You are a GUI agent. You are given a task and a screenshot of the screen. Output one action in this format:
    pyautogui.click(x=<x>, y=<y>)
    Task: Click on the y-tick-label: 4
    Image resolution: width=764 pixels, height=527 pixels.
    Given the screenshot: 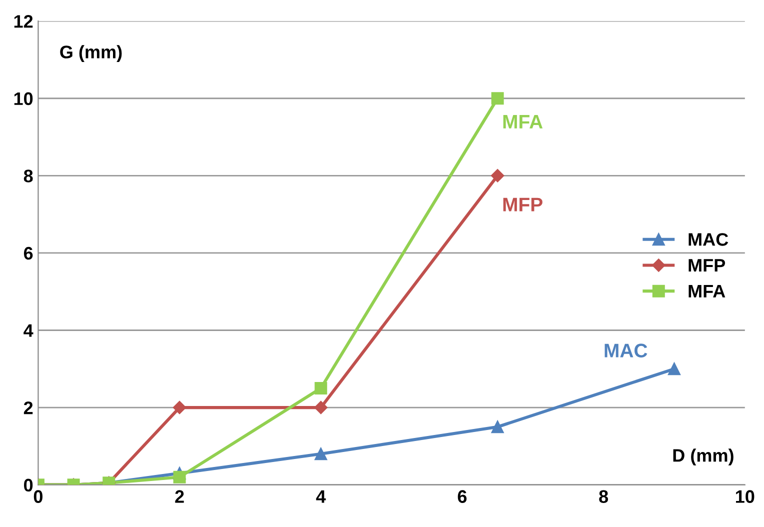 What is the action you would take?
    pyautogui.click(x=29, y=330)
    